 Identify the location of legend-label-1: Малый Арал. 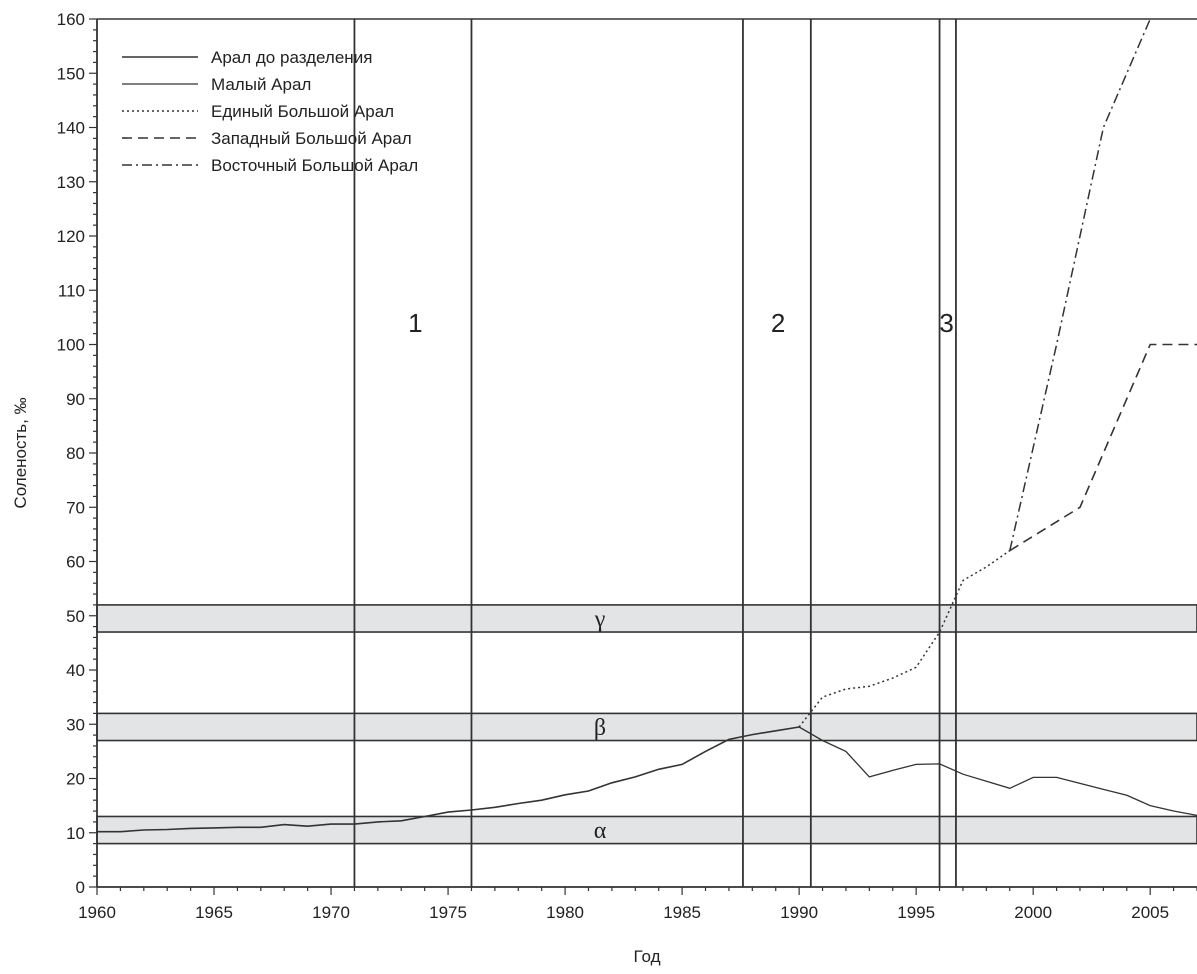
(261, 84).